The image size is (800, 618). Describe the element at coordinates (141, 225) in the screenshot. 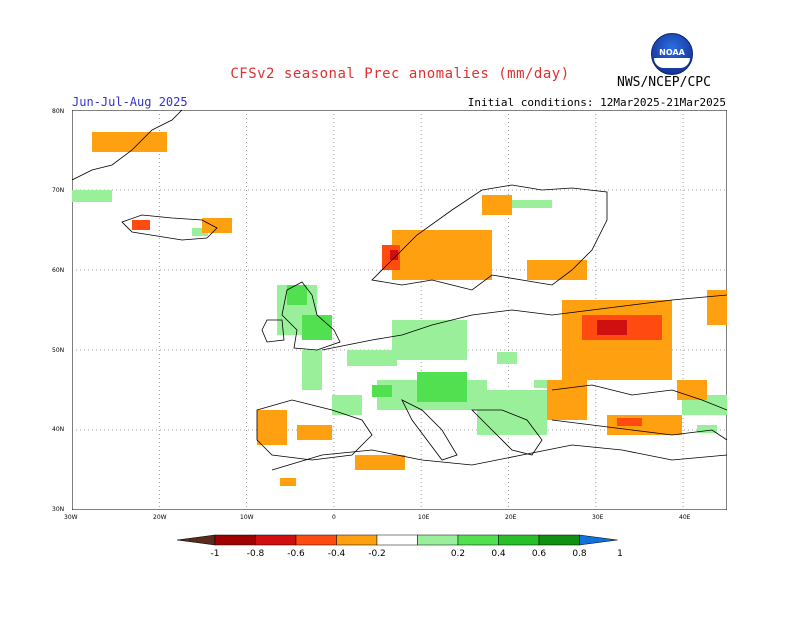

I see `dry-area-iceland-west` at that location.